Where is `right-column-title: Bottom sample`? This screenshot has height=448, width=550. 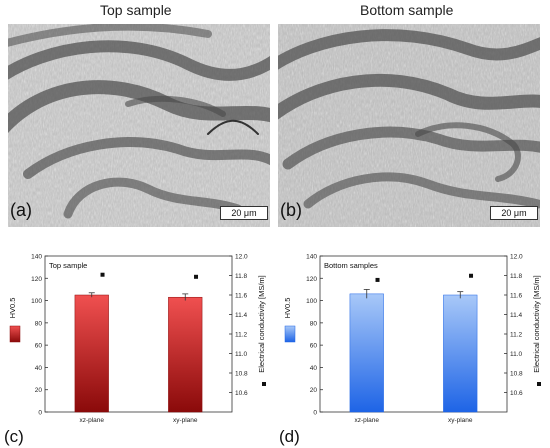 right-column-title: Bottom sample is located at coordinates (407, 10).